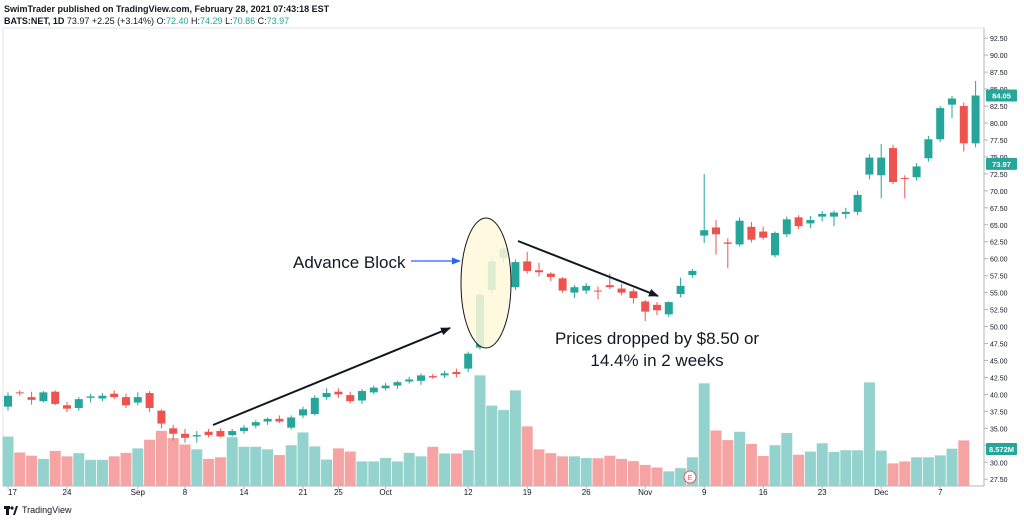 The height and width of the screenshot is (521, 1024). Describe the element at coordinates (999, 328) in the screenshot. I see `price-tick-label: 50.00` at that location.